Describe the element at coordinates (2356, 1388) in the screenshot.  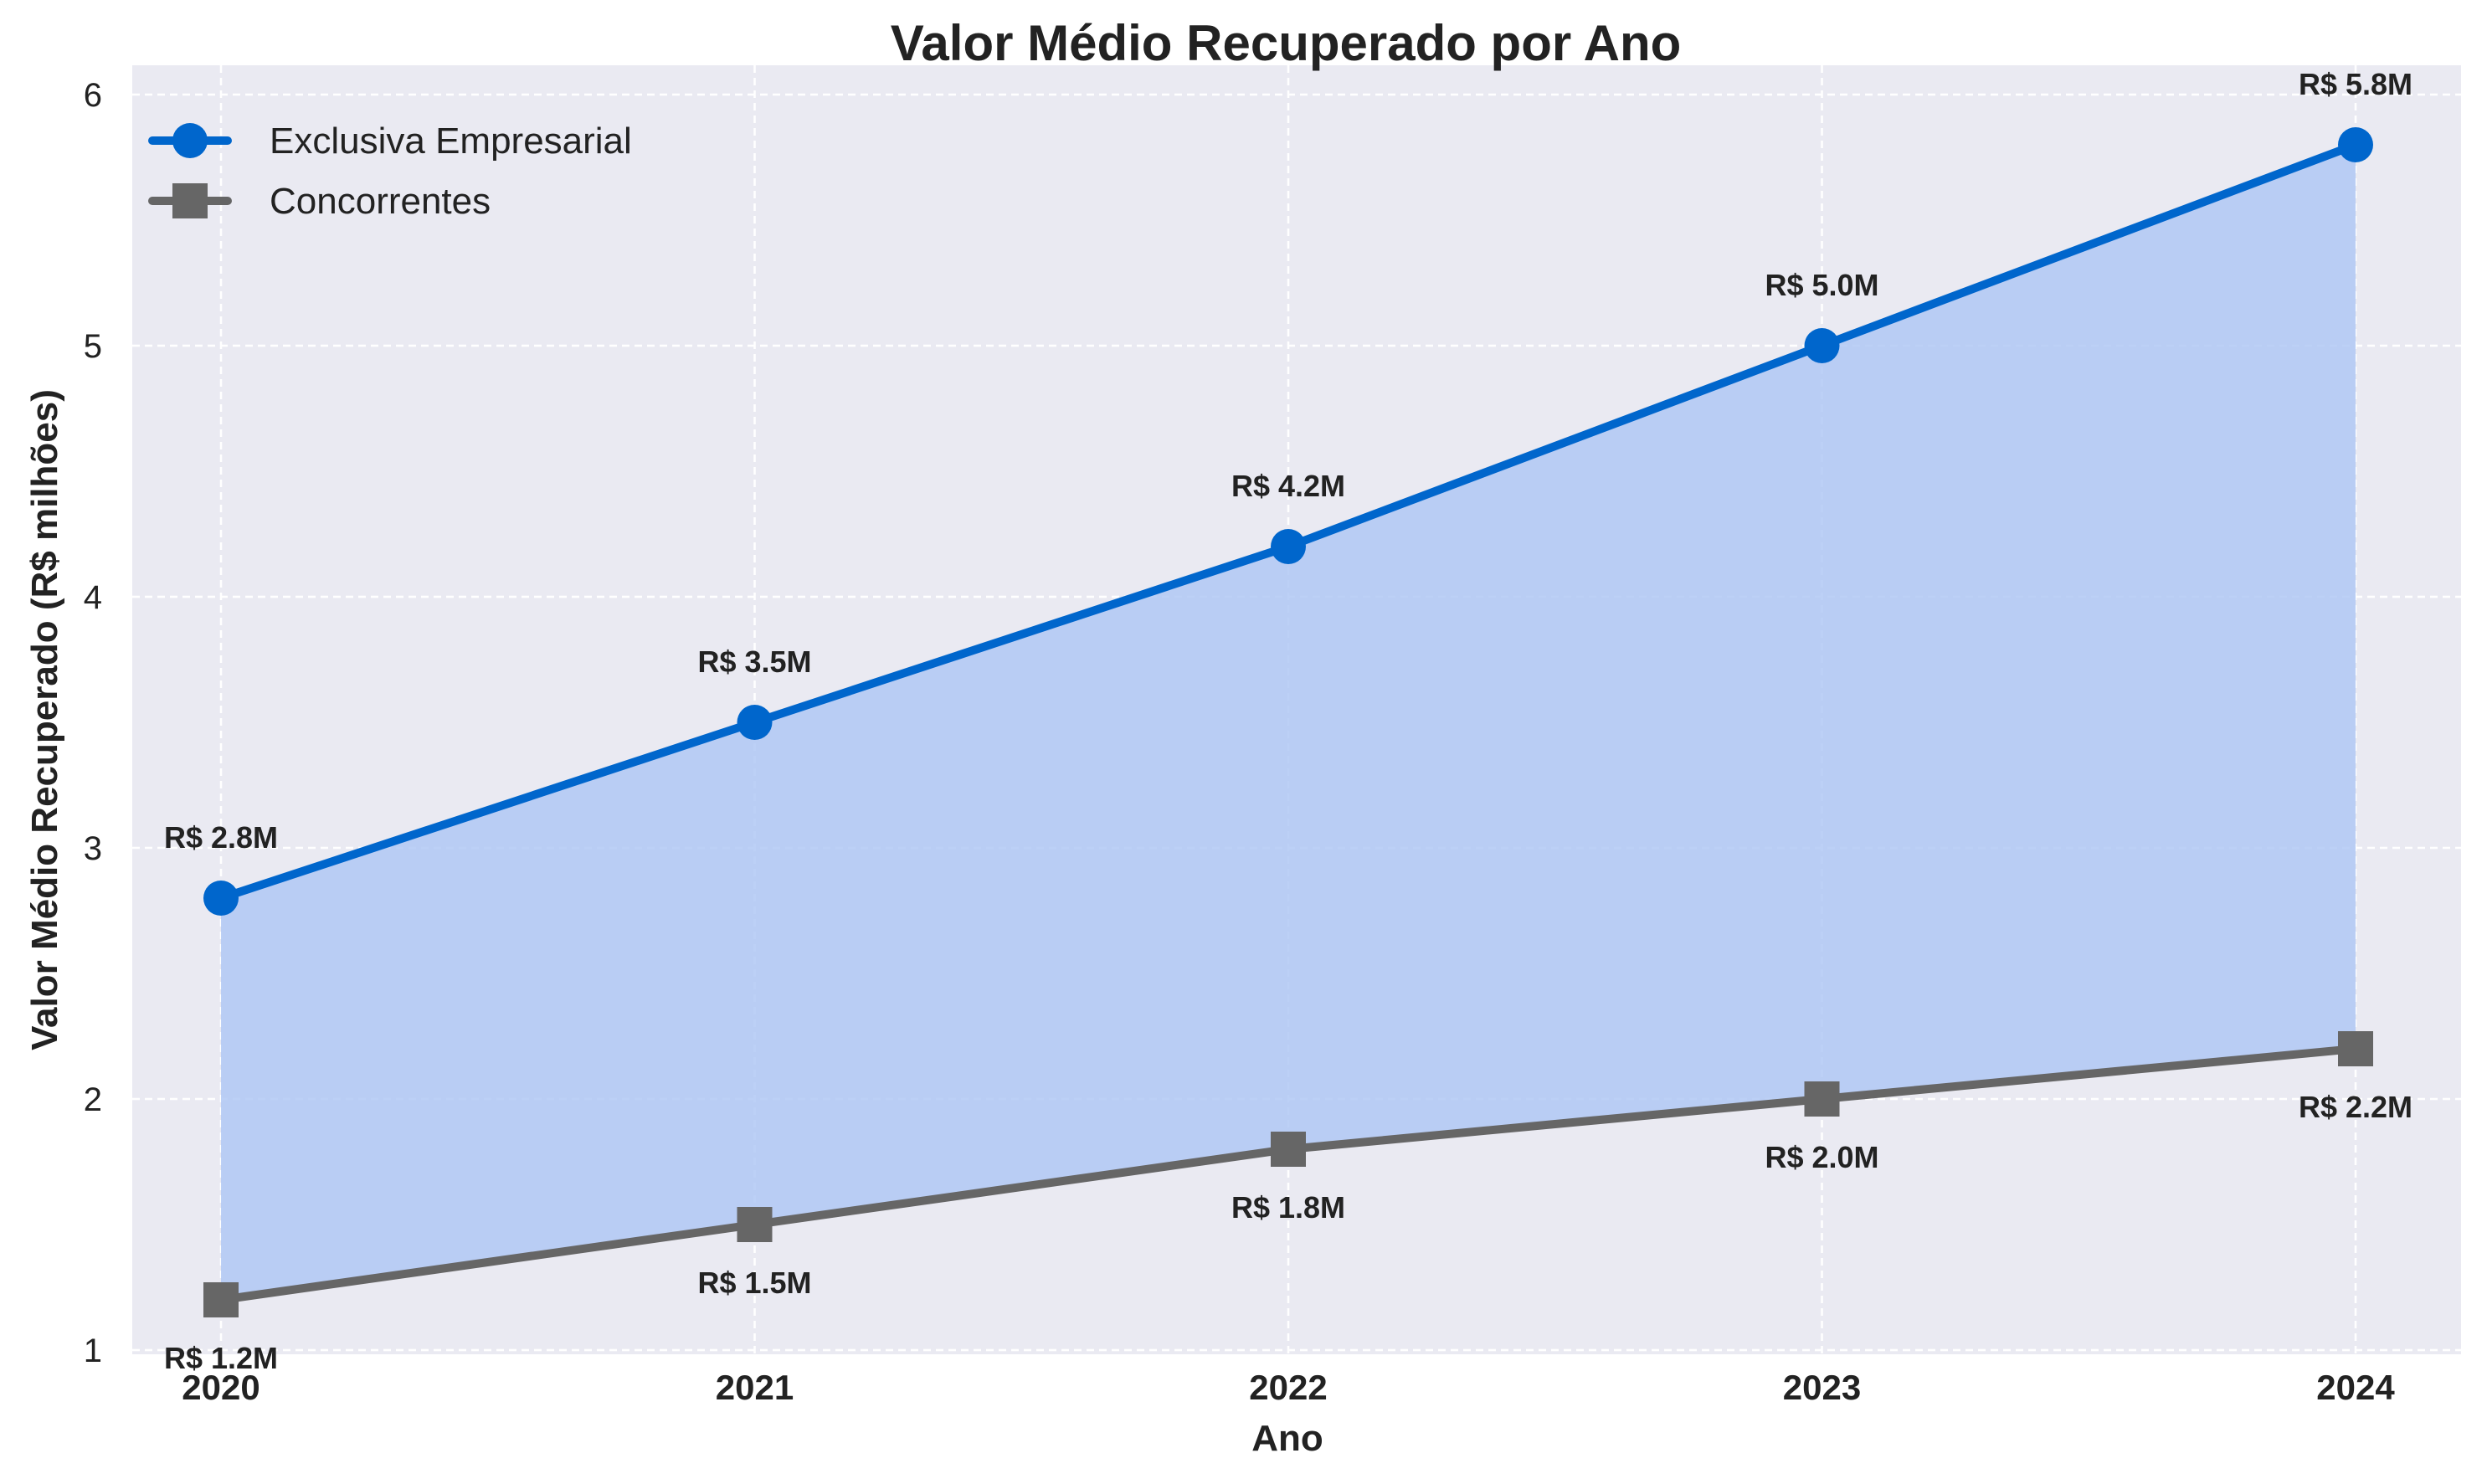
I see `x-tick-label: 2024` at that location.